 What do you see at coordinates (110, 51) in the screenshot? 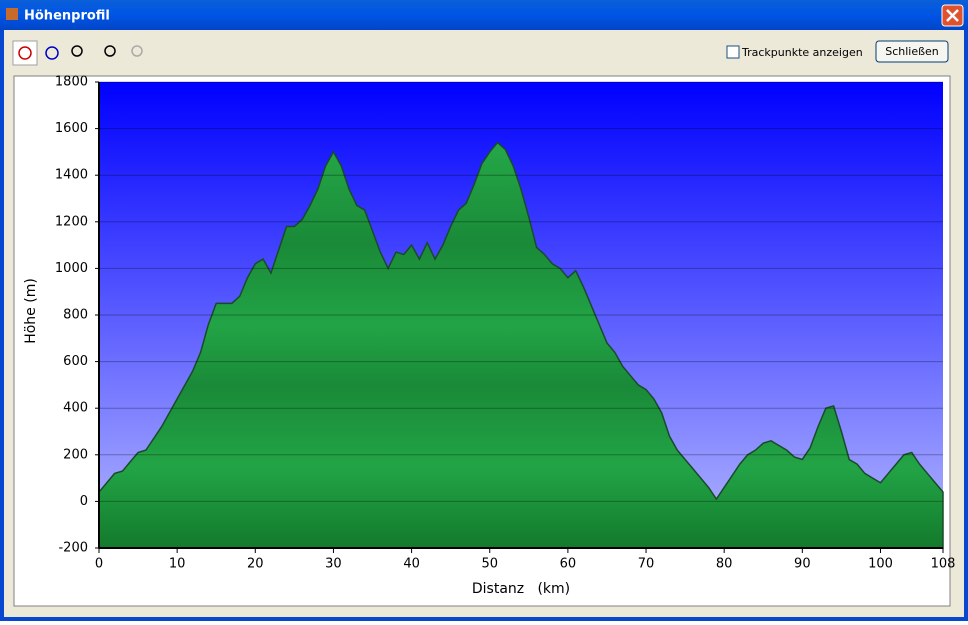
I see `tool-zoom-in` at bounding box center [110, 51].